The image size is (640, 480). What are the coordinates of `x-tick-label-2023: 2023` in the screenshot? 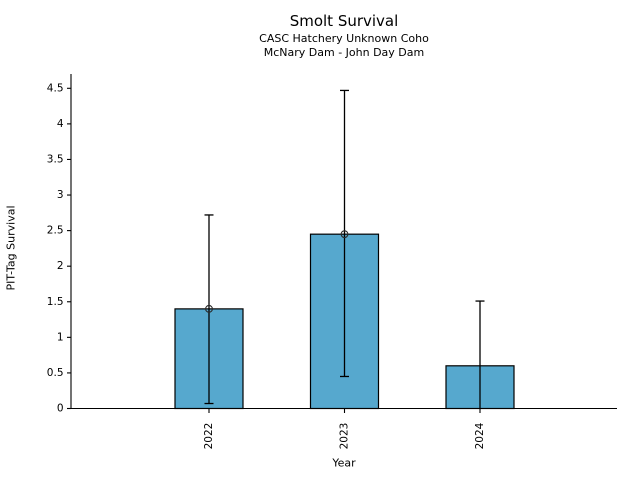 It's located at (345, 436).